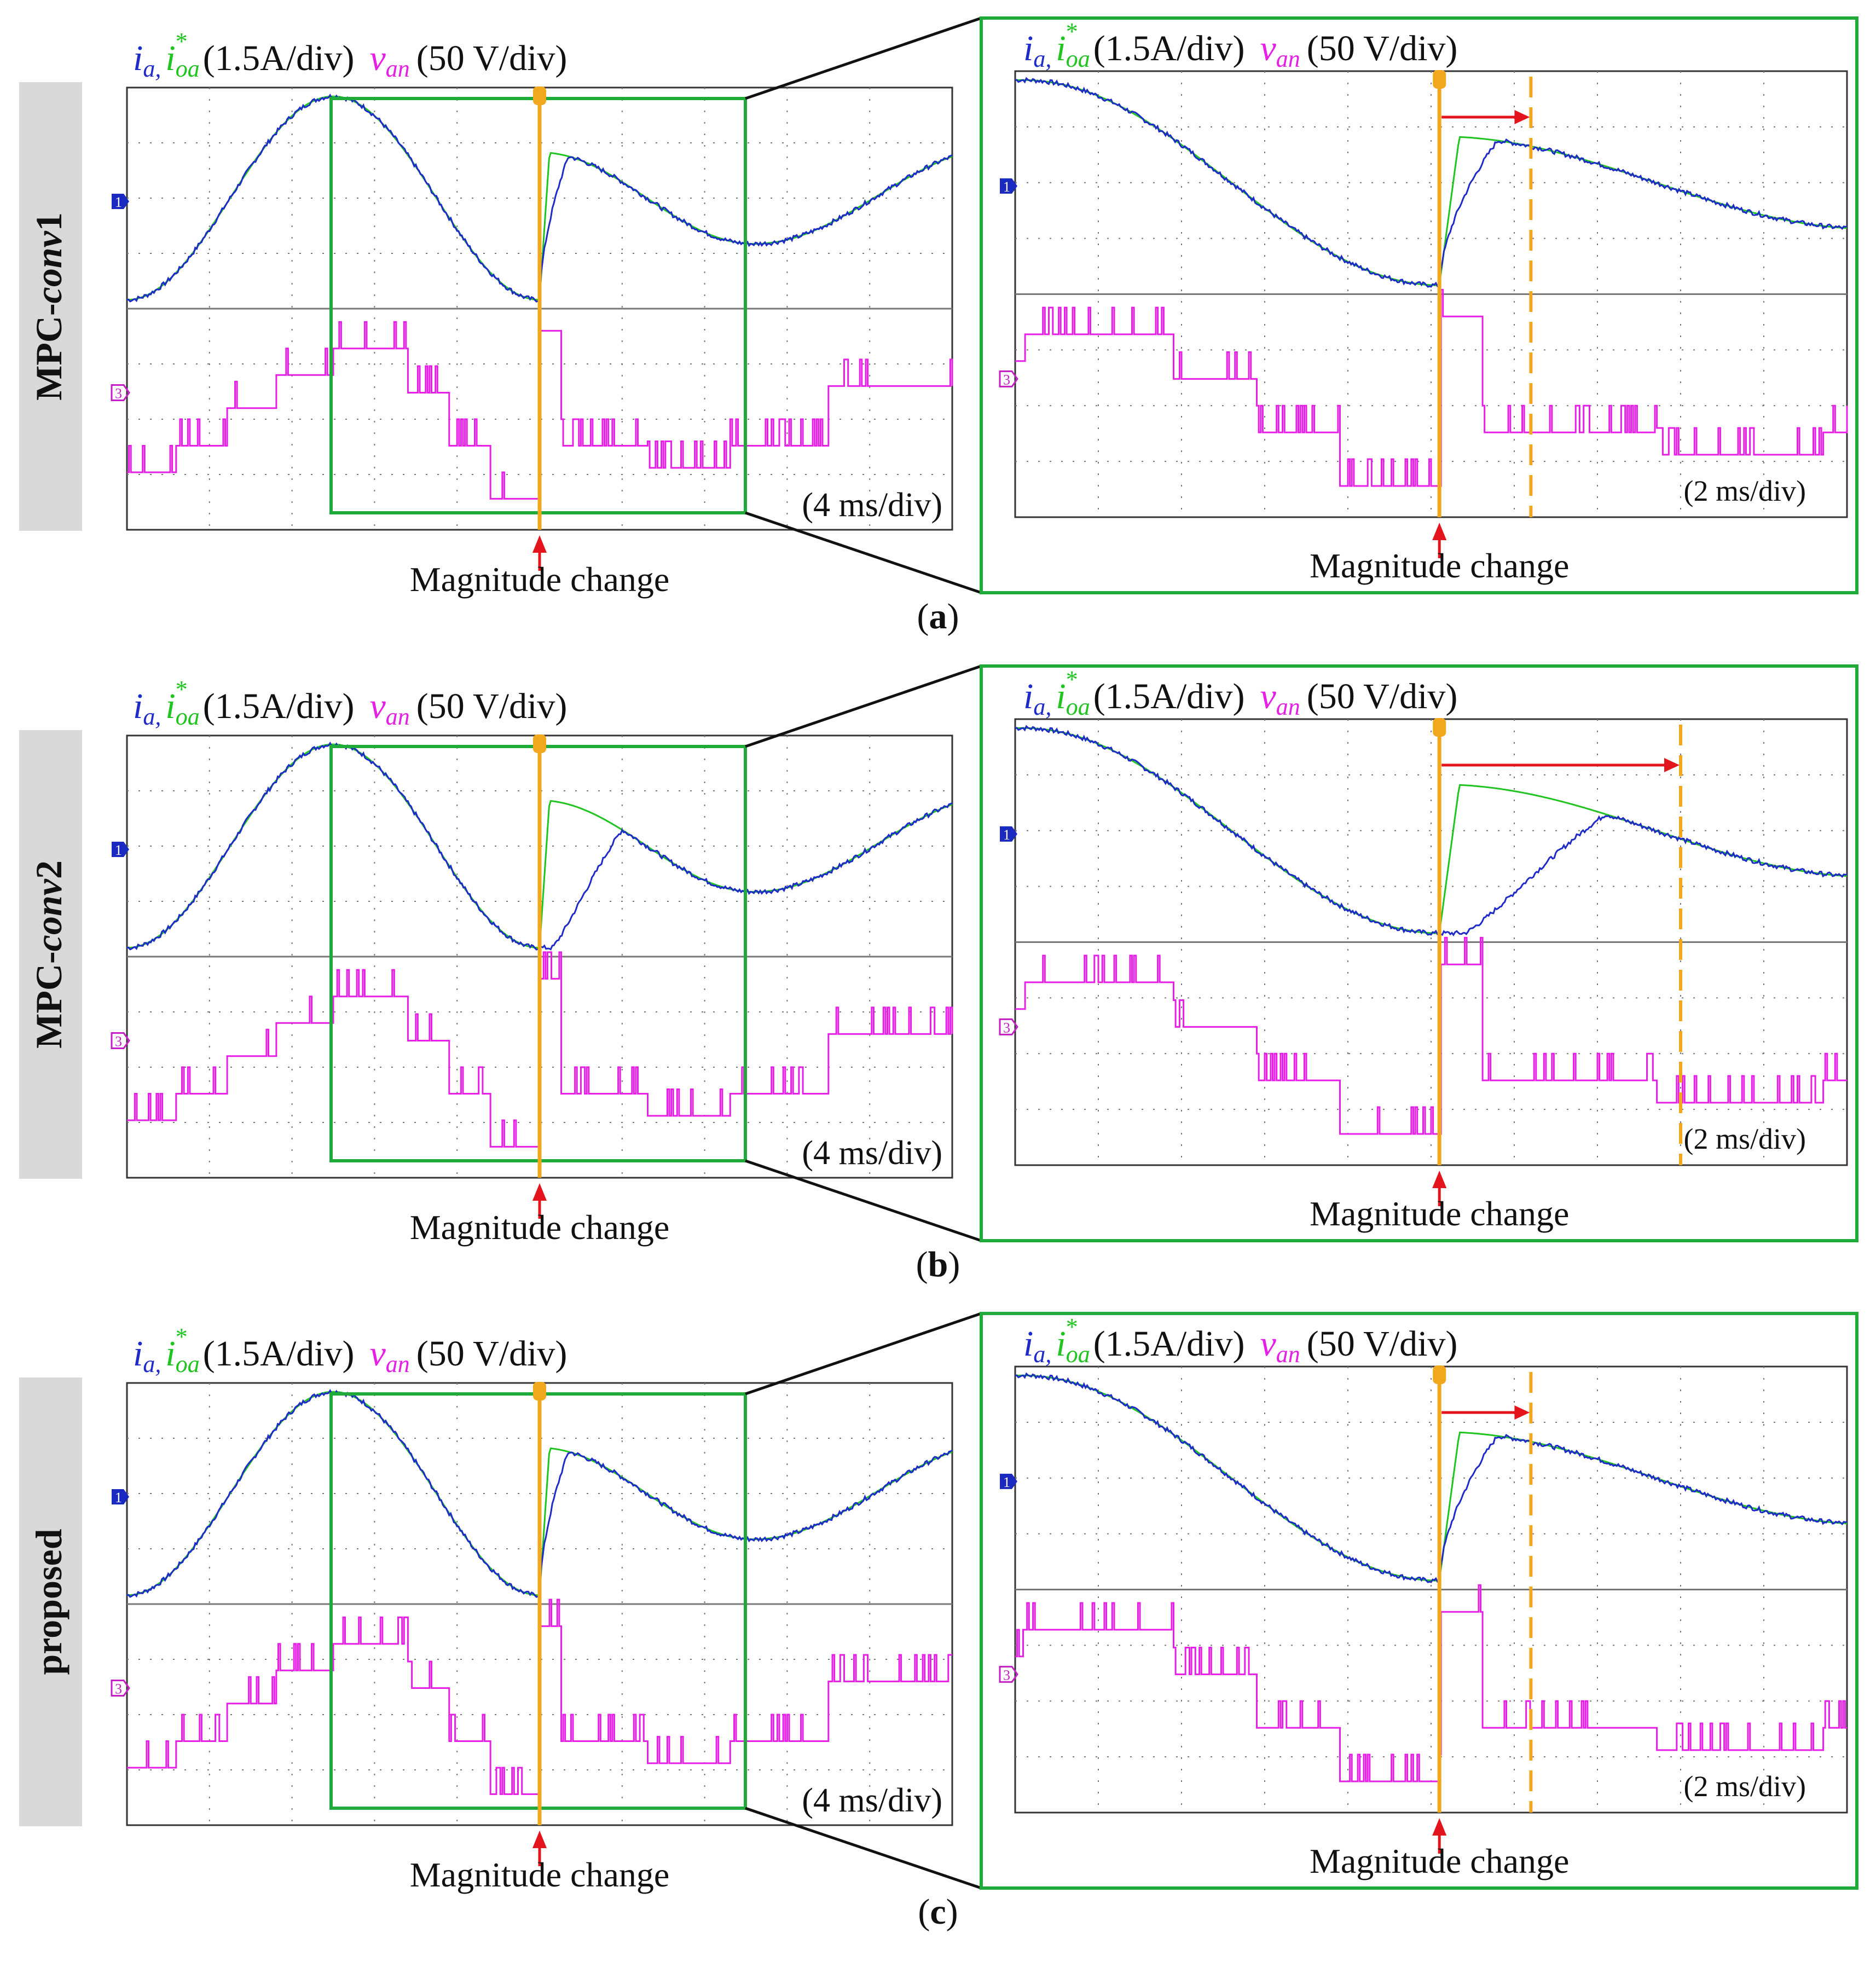 The image size is (1876, 1968). I want to click on full-c-ch3-label: 3, so click(118, 1689).